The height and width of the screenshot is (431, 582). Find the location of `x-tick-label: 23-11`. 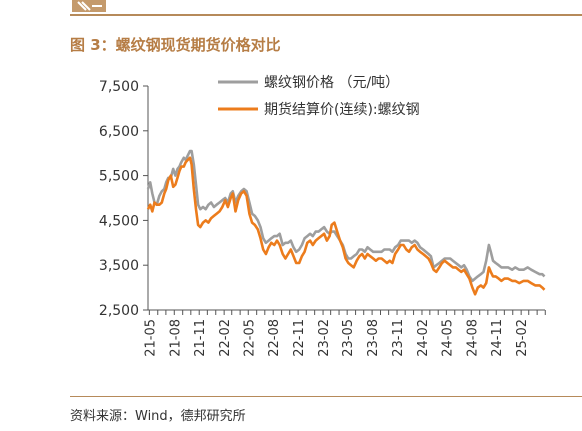

x-tick-label: 23-11 is located at coordinates (398, 338).